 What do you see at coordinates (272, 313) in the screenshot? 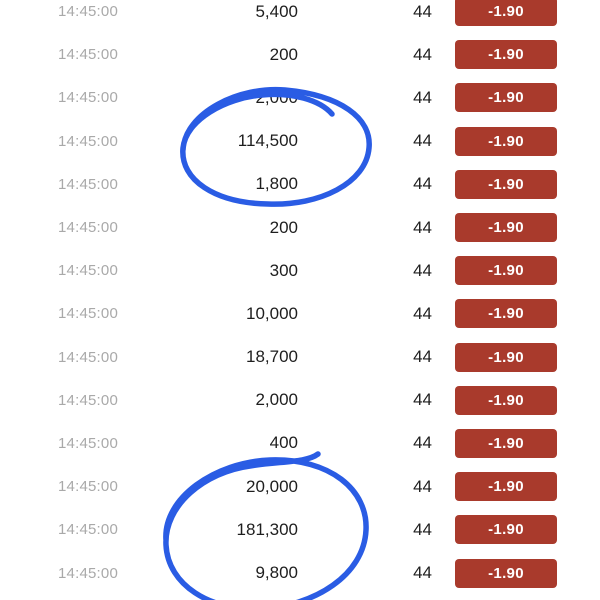
I see `trade-volume: 10,000` at bounding box center [272, 313].